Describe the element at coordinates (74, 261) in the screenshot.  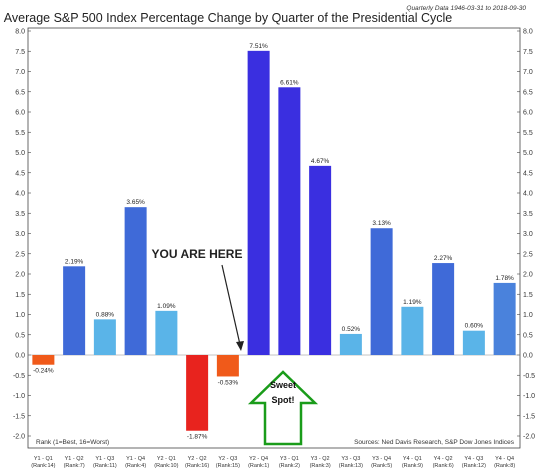
I see `bar-value-label: 2.19%` at that location.